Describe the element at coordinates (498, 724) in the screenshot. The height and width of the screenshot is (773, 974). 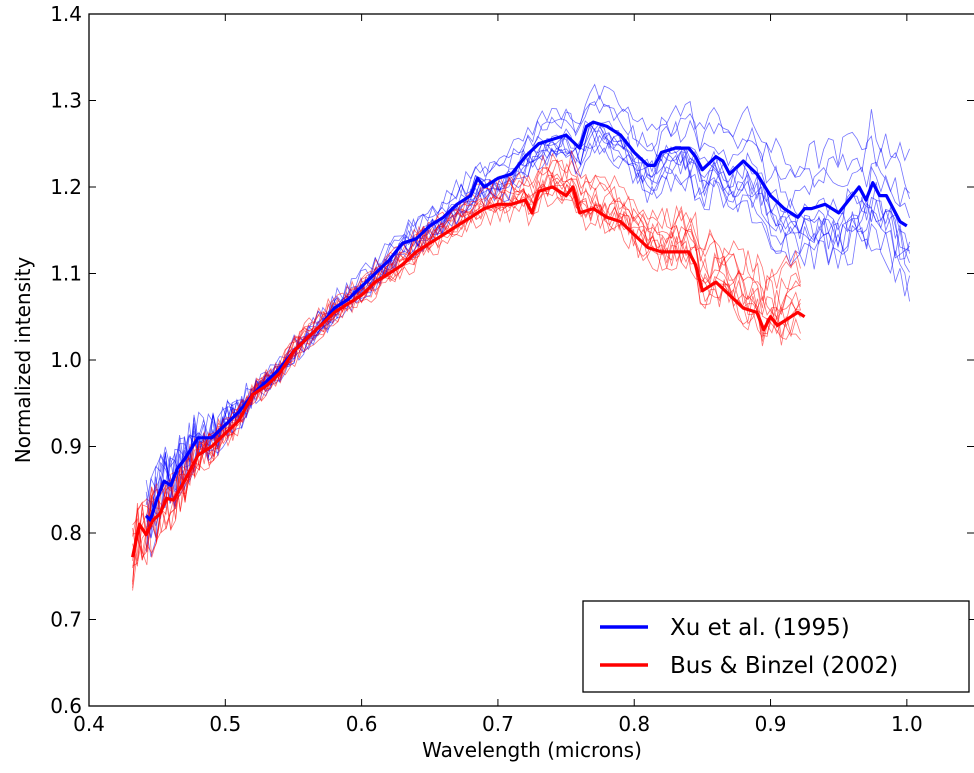
I see `x-tick-label: 0.7` at that location.